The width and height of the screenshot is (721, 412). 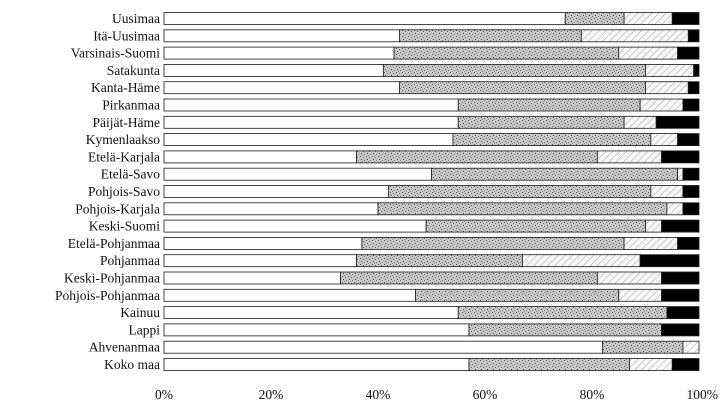 What do you see at coordinates (378, 394) in the screenshot?
I see `x-tick-label: 40%` at bounding box center [378, 394].